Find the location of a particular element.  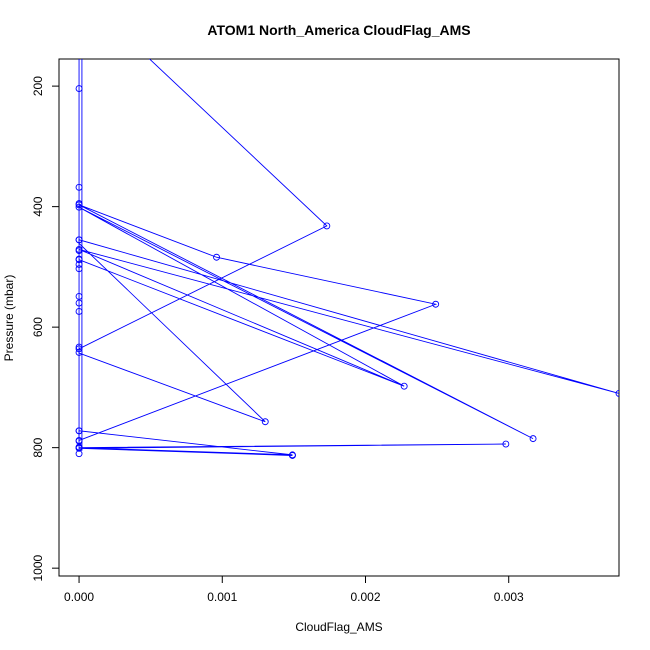

y-tick-label: 1000 is located at coordinates (38, 567).